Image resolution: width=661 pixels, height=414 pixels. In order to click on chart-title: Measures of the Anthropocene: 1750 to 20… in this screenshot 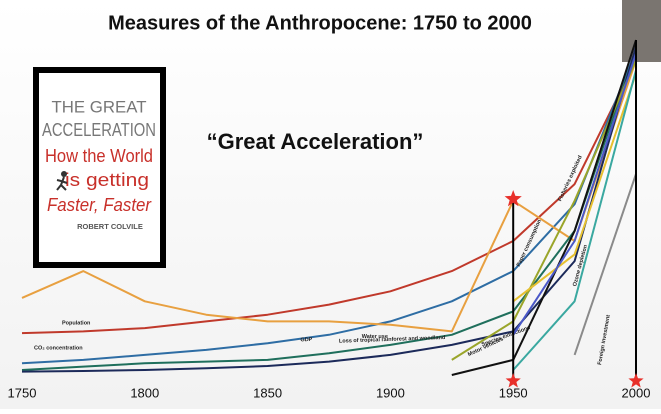, I will do `click(320, 23)`.